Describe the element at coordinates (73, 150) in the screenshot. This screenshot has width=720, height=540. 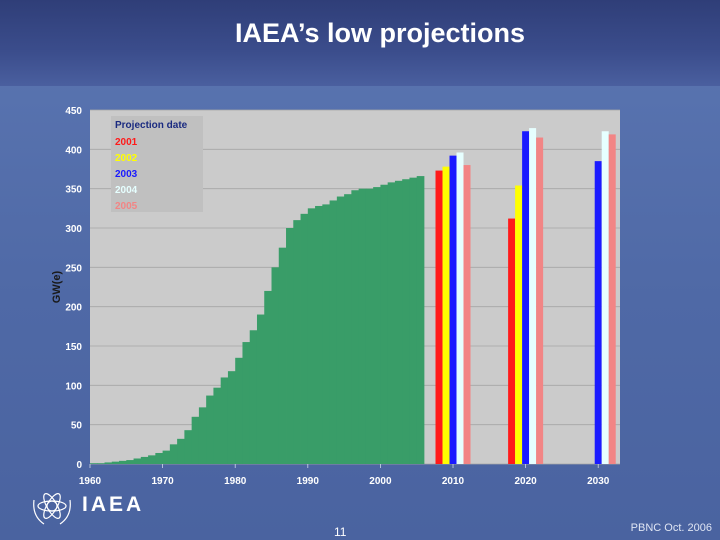
I see `y-tick-label: 400` at that location.